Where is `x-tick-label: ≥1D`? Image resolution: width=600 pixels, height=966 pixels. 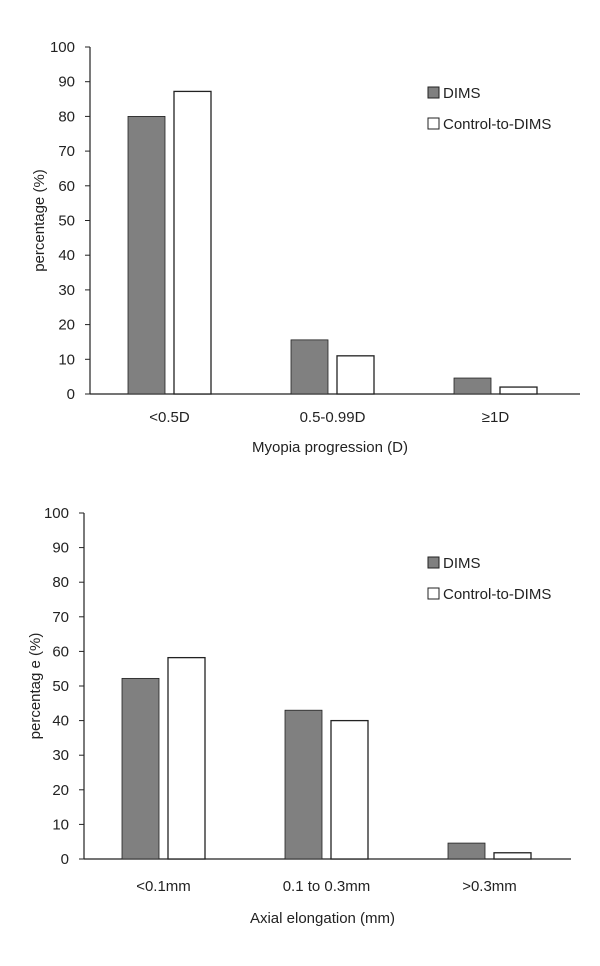 x-tick-label: ≥1D is located at coordinates (496, 417).